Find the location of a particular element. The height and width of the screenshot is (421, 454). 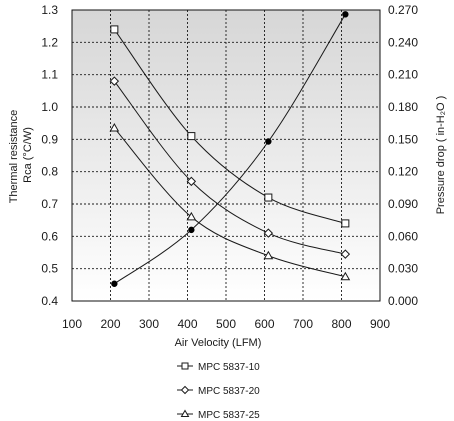

x-axis-title: Air Velocity (LFM) is located at coordinates (218, 343).